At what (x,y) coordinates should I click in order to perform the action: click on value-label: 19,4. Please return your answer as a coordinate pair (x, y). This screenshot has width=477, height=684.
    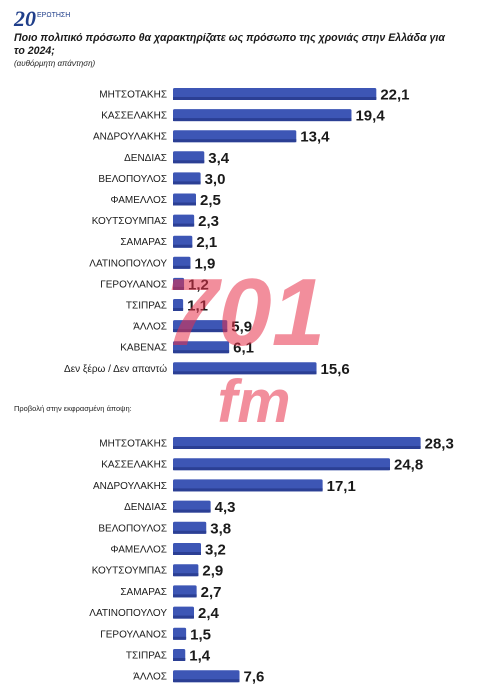
    Looking at the image, I should click on (370, 116).